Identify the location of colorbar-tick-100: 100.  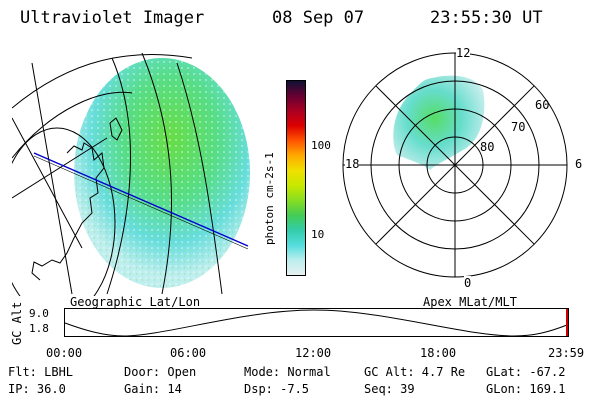
(321, 145).